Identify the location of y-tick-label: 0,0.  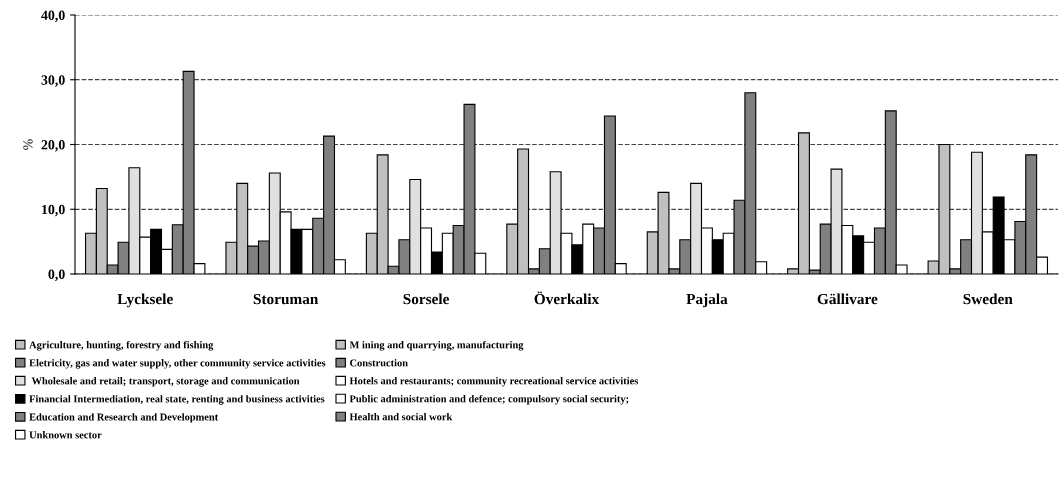
(56, 275).